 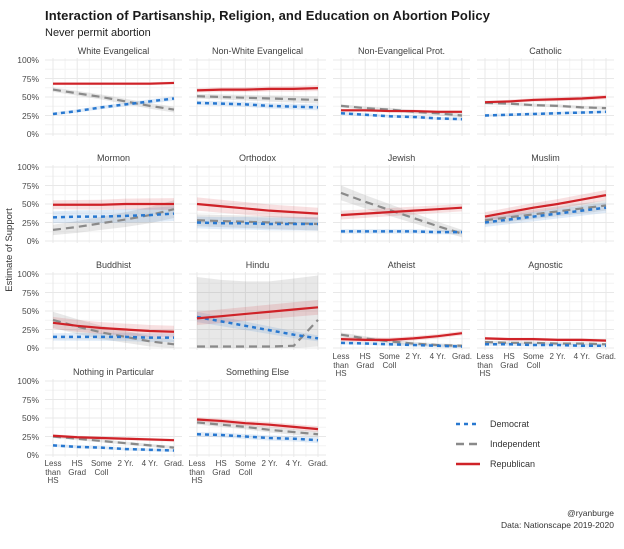 What do you see at coordinates (257, 265) in the screenshot?
I see `facet-title: Hindu` at bounding box center [257, 265].